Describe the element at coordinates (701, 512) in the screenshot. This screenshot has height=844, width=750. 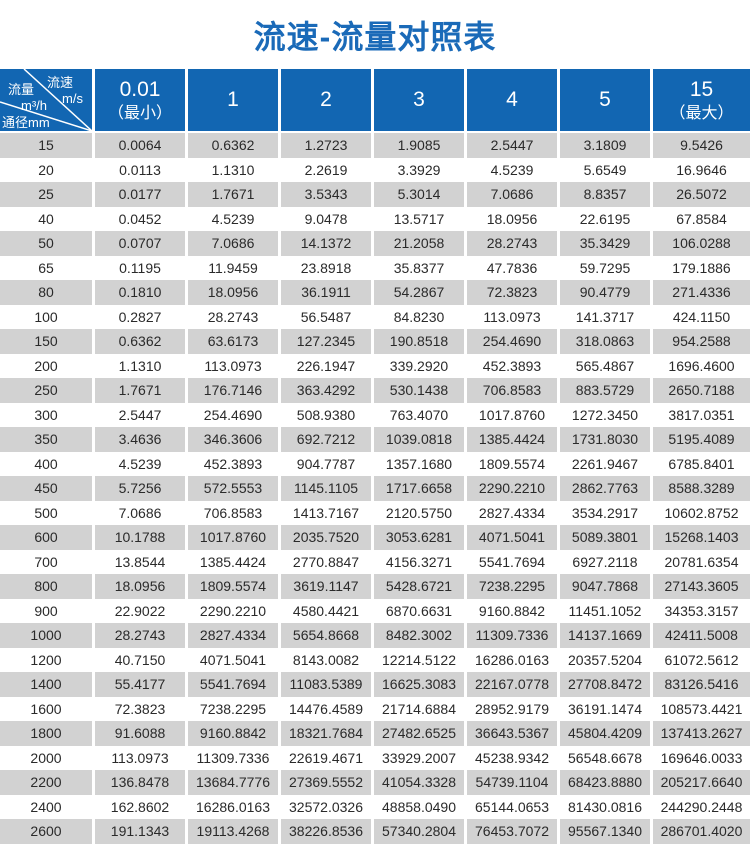
I see `value-cell: 10602.8752` at that location.